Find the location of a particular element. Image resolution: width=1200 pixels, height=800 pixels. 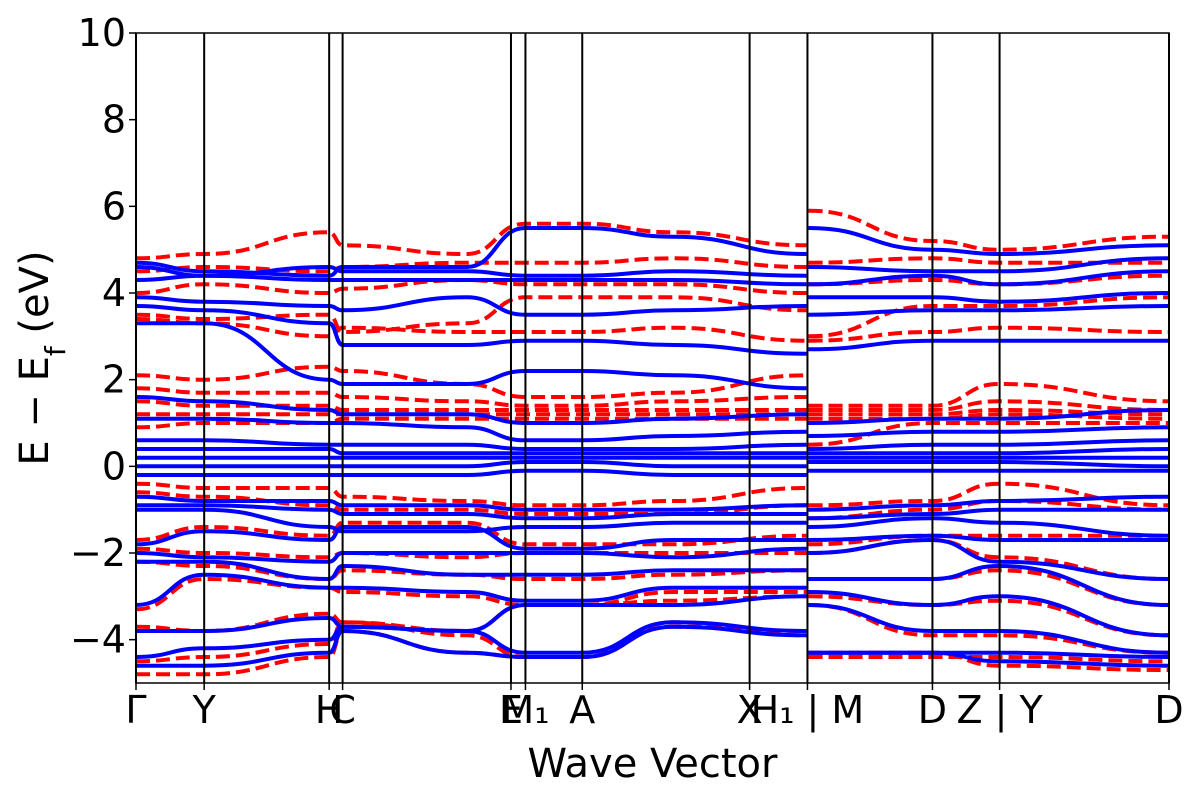

y-tick-label: −2 is located at coordinates (98, 553).